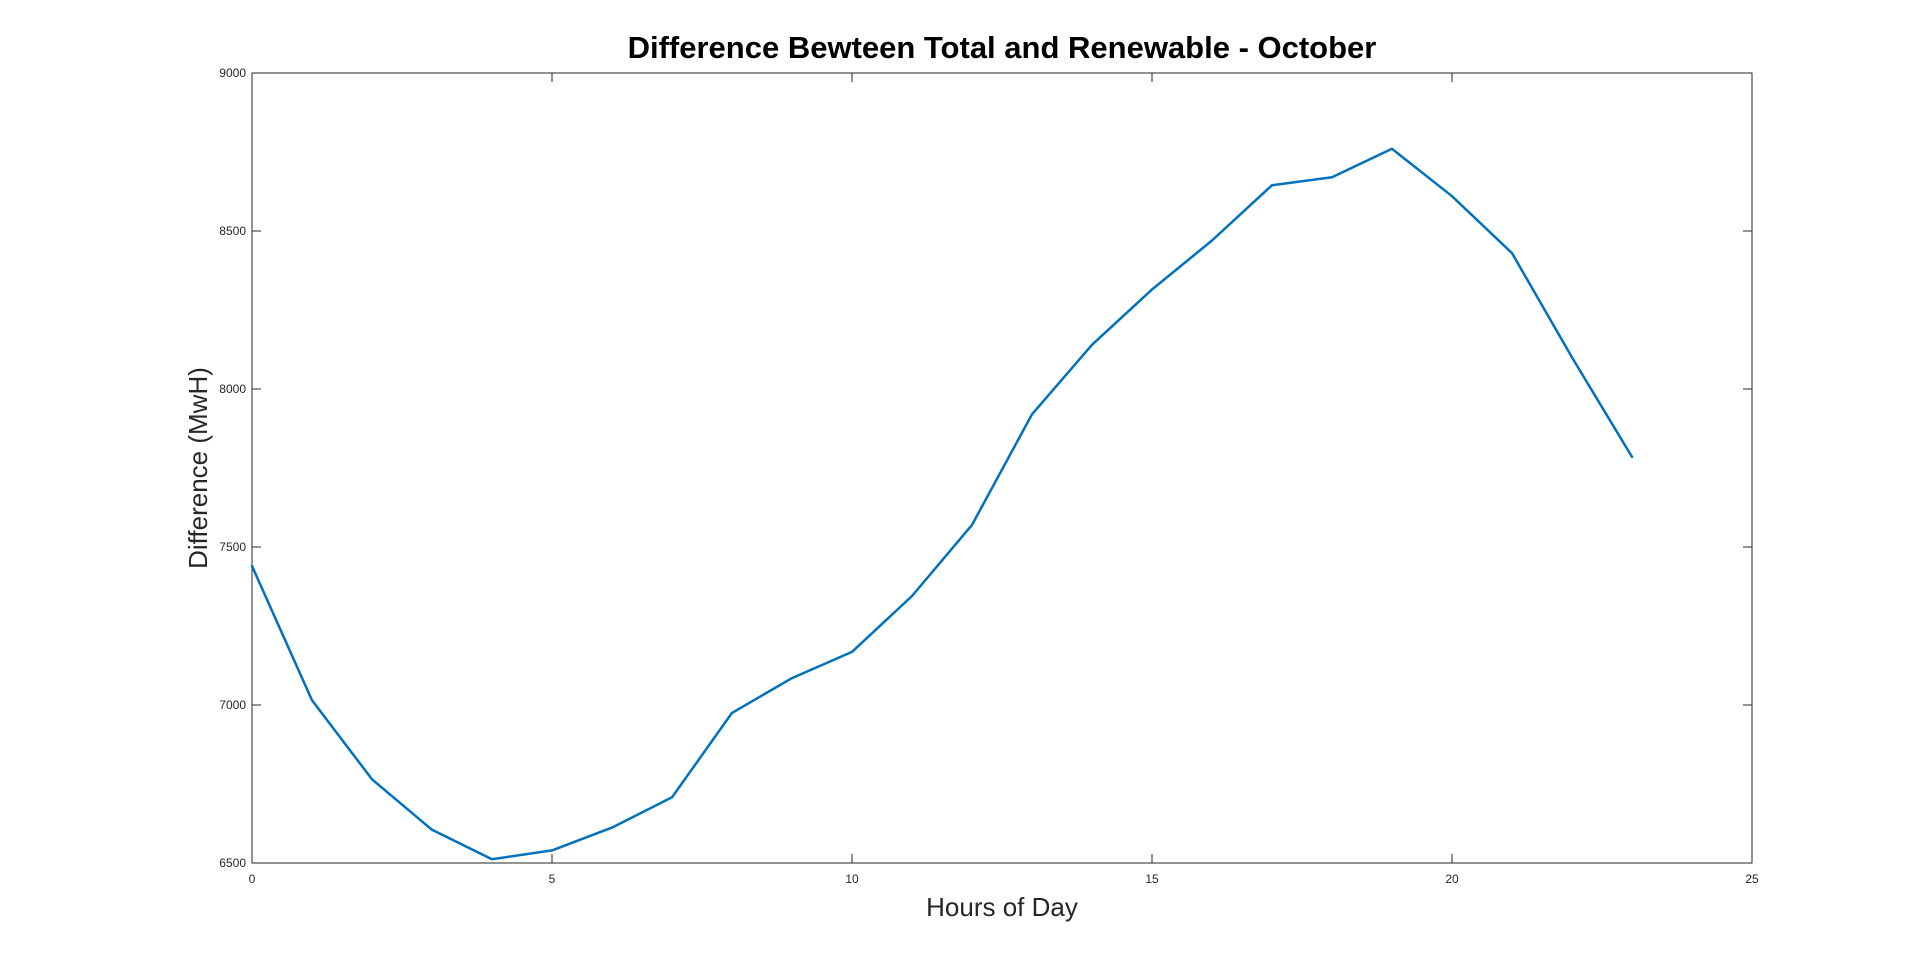  I want to click on x-tick-label: 20, so click(1452, 879).